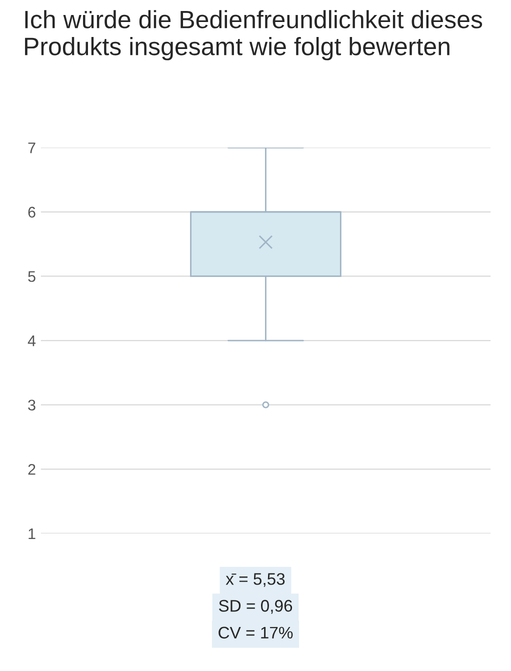  I want to click on y-tick-label: 3, so click(32, 405).